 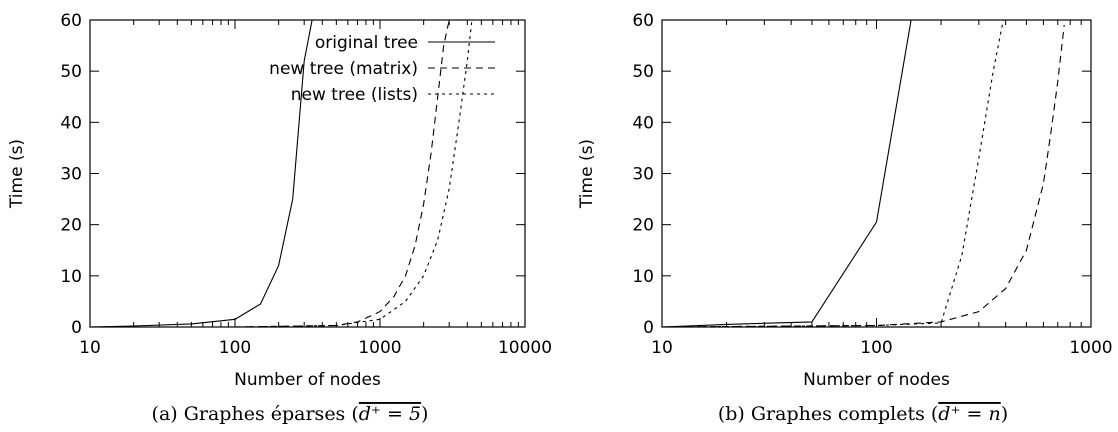 I want to click on x-tick-label: 10000, so click(x=525, y=348).